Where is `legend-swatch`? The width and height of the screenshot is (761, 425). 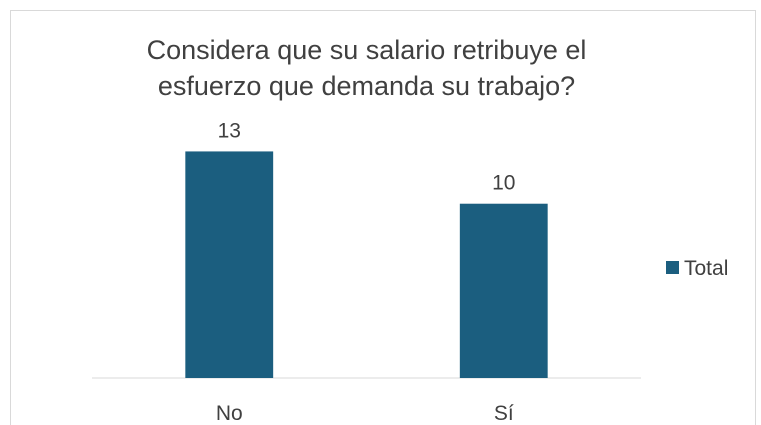
legend-swatch is located at coordinates (672, 267).